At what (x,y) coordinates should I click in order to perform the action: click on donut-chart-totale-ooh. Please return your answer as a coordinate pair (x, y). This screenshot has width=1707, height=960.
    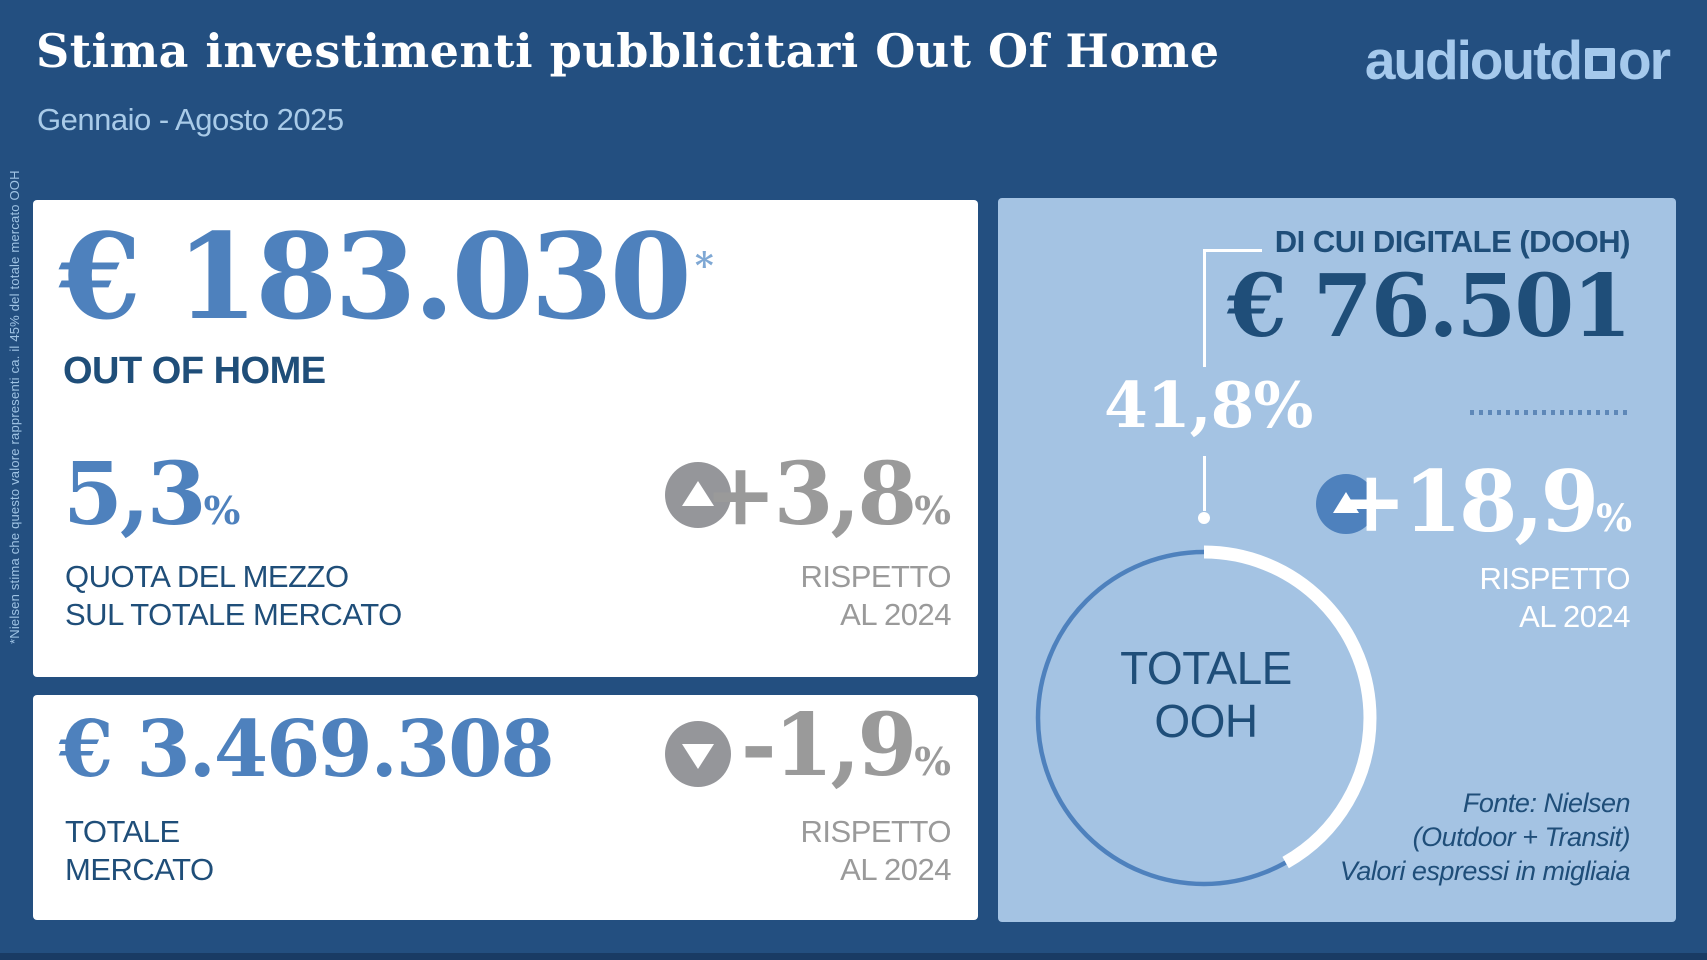
    Looking at the image, I should click on (1204, 718).